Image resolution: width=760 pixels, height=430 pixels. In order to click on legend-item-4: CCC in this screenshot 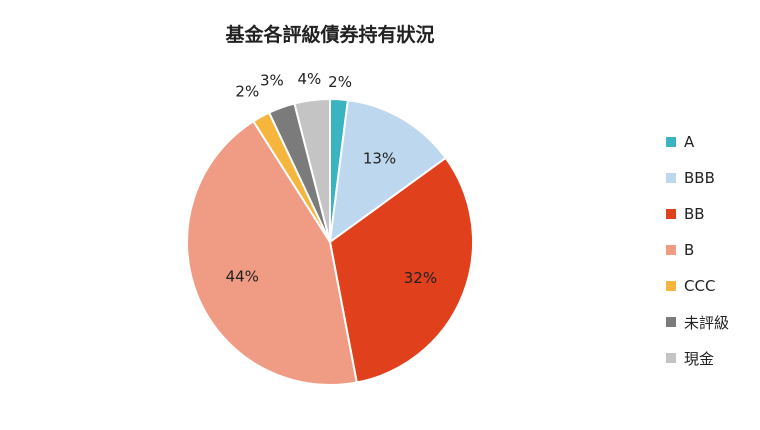, I will do `click(697, 286)`.